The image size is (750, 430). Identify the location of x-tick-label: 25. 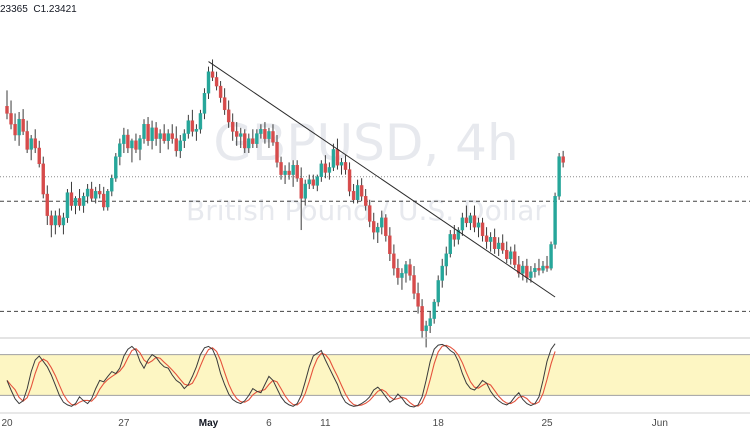
(547, 423).